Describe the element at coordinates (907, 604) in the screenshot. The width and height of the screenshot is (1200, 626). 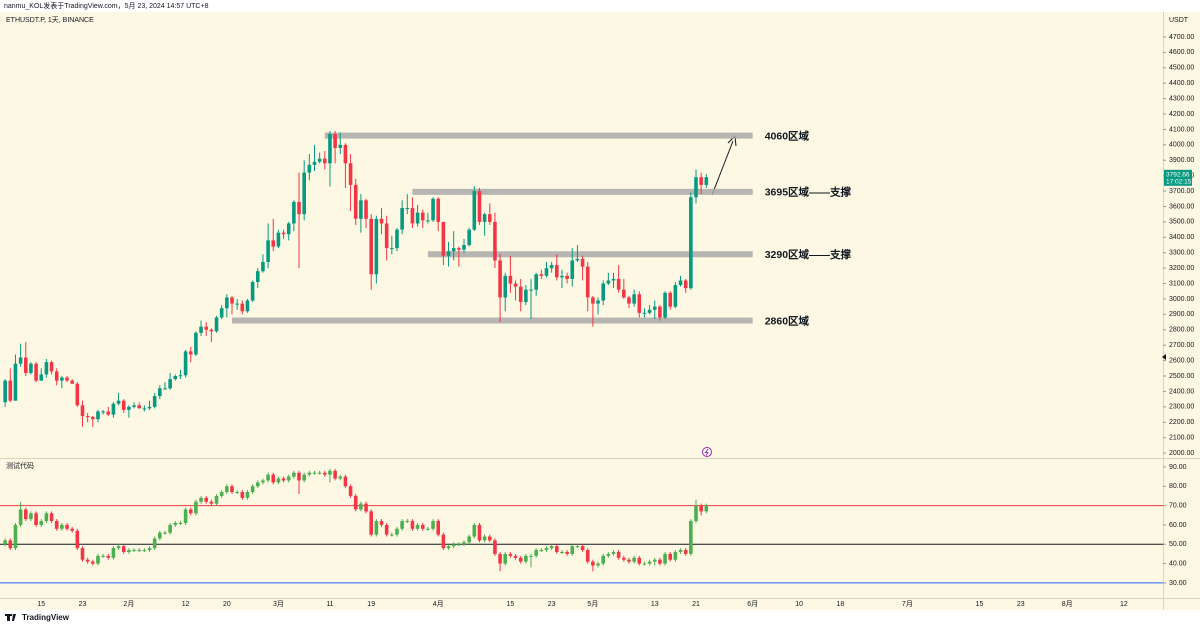
I see `x-tick-label: 7月` at that location.